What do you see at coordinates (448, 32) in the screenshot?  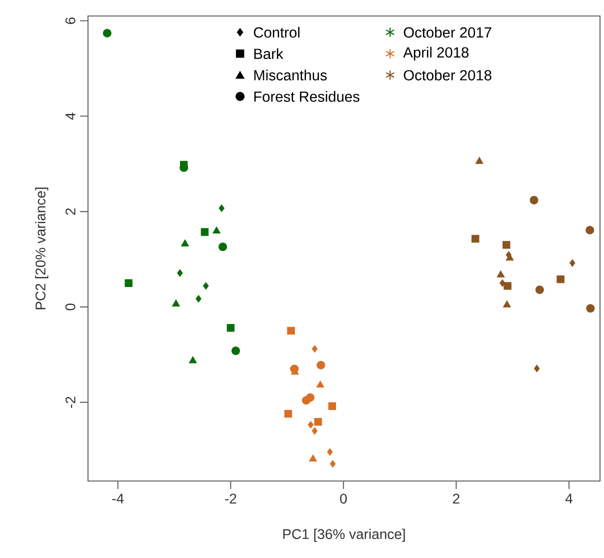 I see `annotation: October 2017` at bounding box center [448, 32].